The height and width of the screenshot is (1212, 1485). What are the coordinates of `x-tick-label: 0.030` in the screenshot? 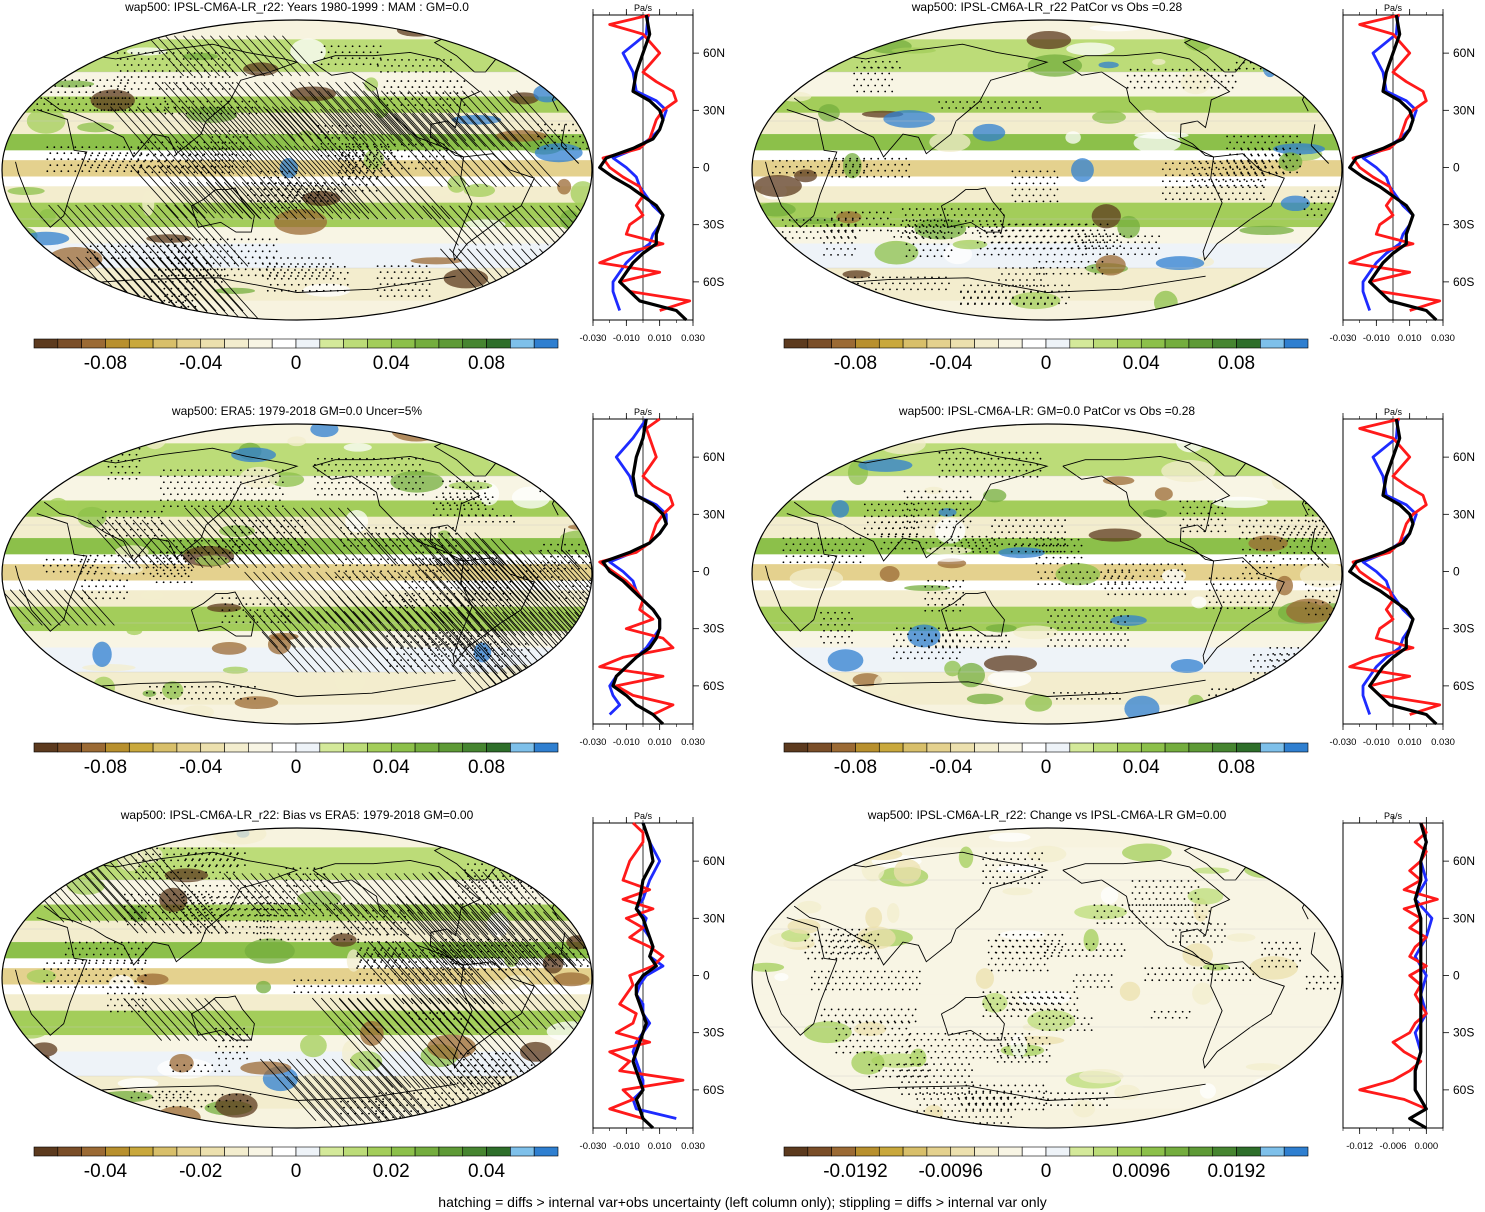 It's located at (693, 742).